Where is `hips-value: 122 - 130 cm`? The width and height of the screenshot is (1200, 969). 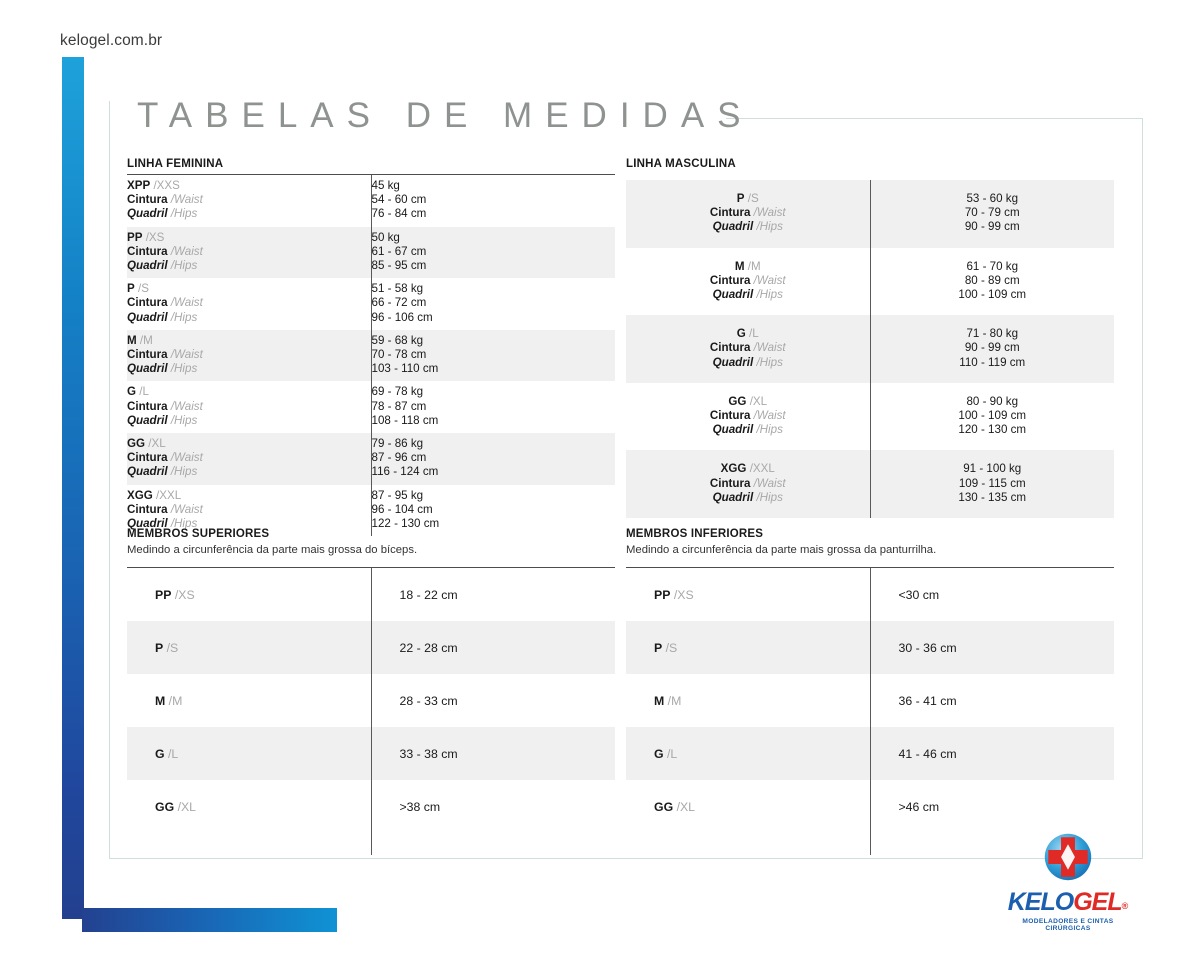 hips-value: 122 - 130 cm is located at coordinates (405, 524).